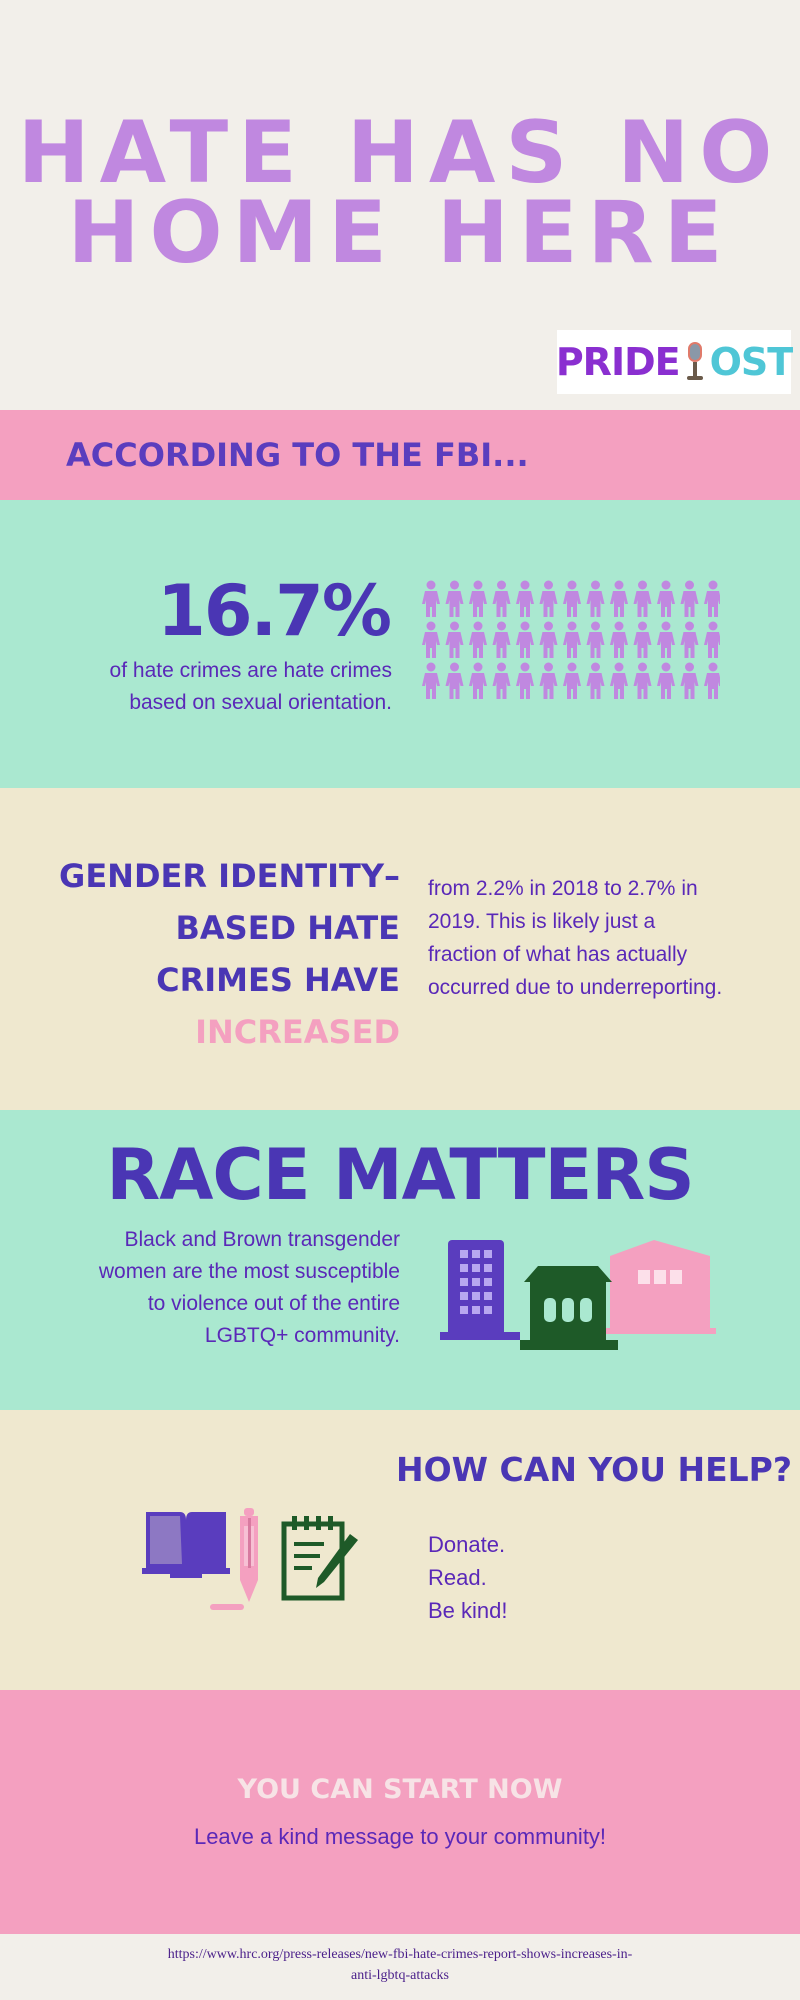  Describe the element at coordinates (297, 1032) in the screenshot. I see `gender-heading-highlight: INCREASED` at that location.